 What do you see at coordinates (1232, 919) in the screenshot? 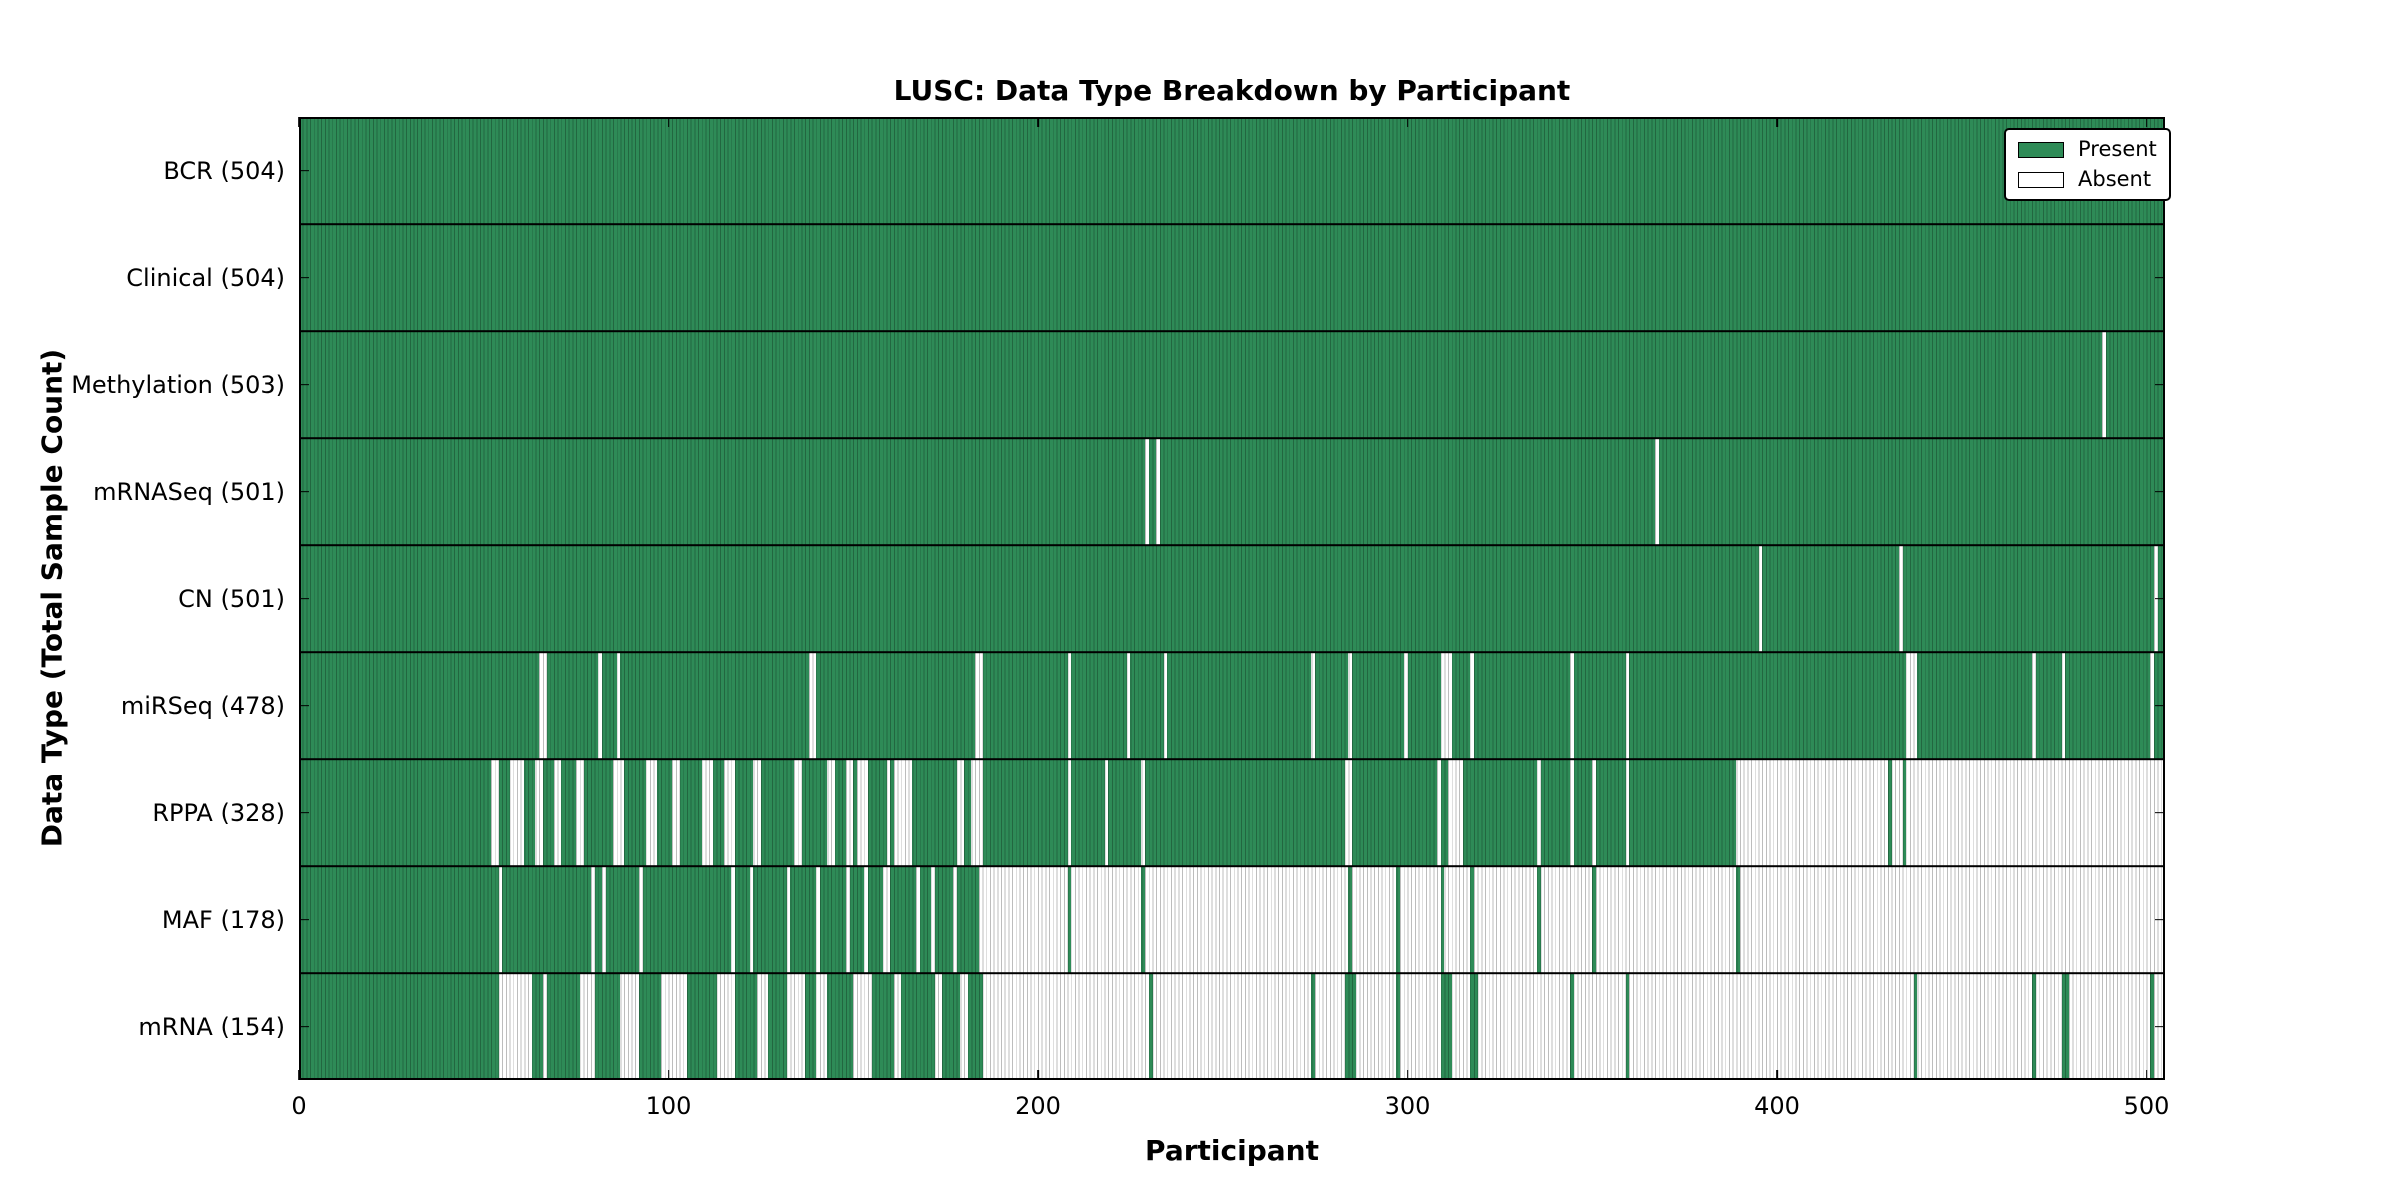
I see `row-maf` at bounding box center [1232, 919].